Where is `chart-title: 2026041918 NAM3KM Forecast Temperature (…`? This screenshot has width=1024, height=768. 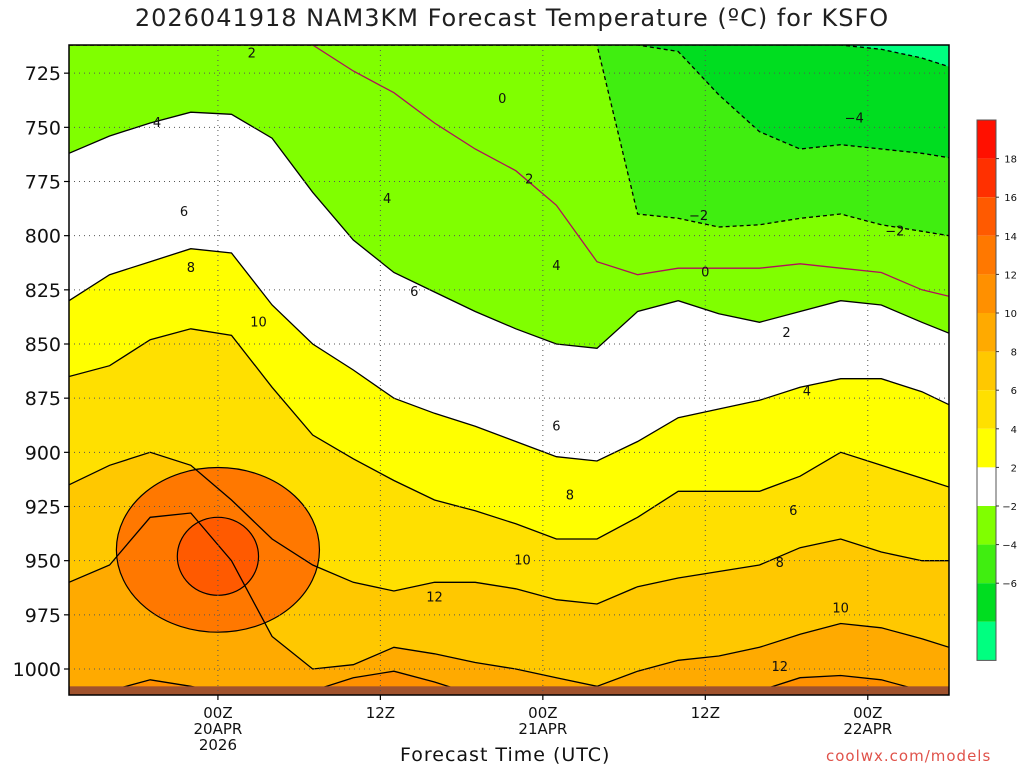 chart-title: 2026041918 NAM3KM Forecast Temperature (… is located at coordinates (512, 18).